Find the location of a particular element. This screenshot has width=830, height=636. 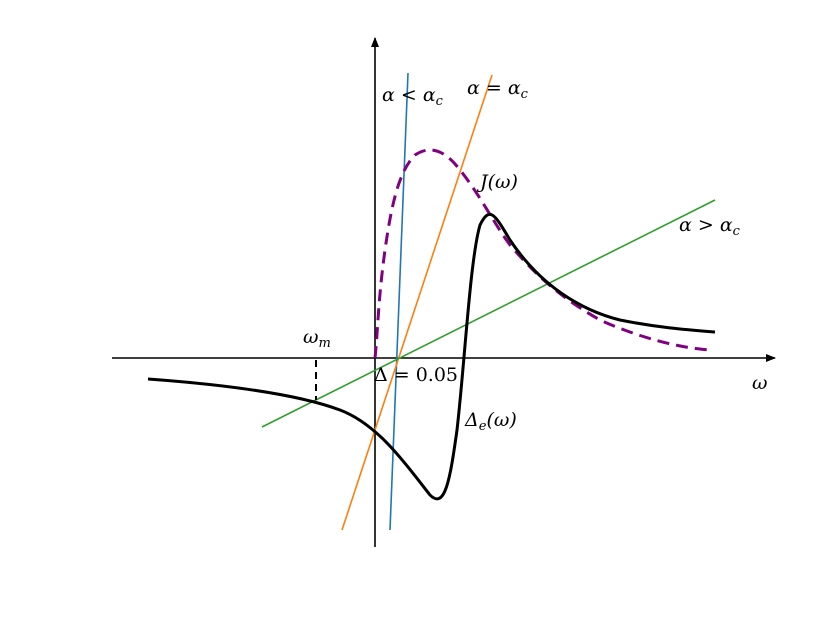

label-part: ω is located at coordinates (311, 337).